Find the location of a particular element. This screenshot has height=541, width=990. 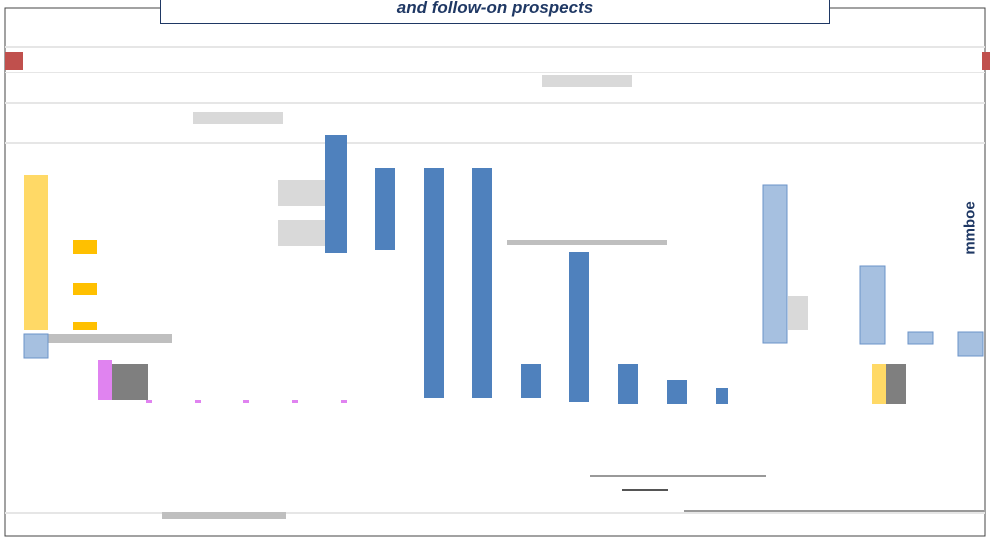

axis-unit-label: mmboe is located at coordinates (970, 228).